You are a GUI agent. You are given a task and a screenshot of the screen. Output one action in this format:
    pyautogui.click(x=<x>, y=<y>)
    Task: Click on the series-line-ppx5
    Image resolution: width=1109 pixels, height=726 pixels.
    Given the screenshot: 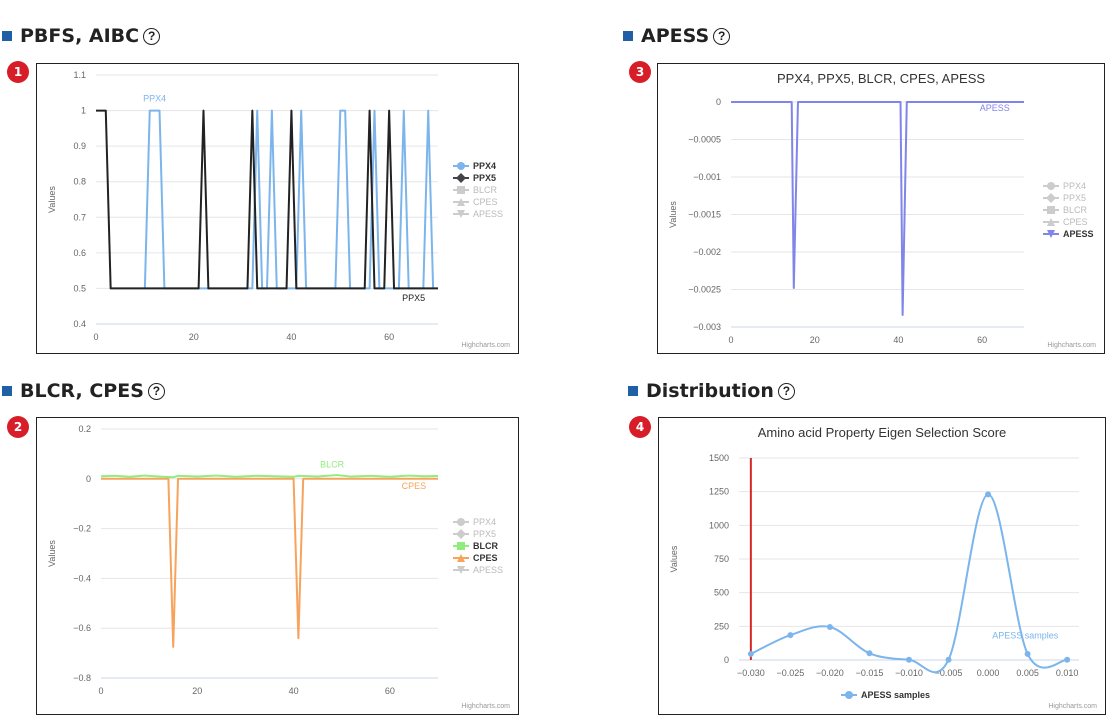 What is the action you would take?
    pyautogui.click(x=267, y=199)
    